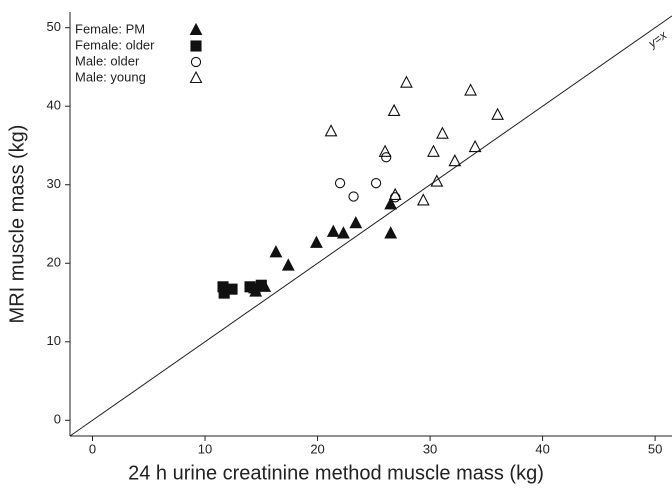  Describe the element at coordinates (54, 183) in the screenshot. I see `y-tick-label: 30` at that location.